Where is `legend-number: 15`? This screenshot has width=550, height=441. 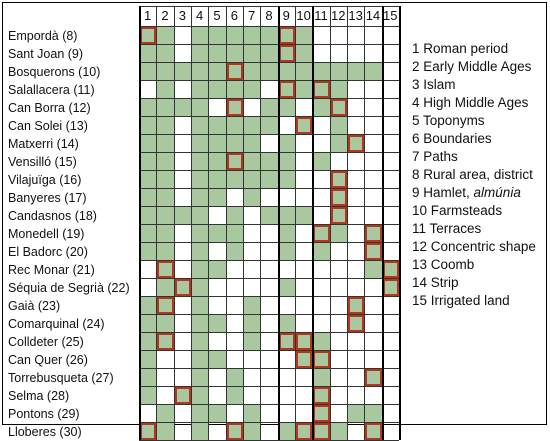 legend-number: 15 is located at coordinates (420, 300).